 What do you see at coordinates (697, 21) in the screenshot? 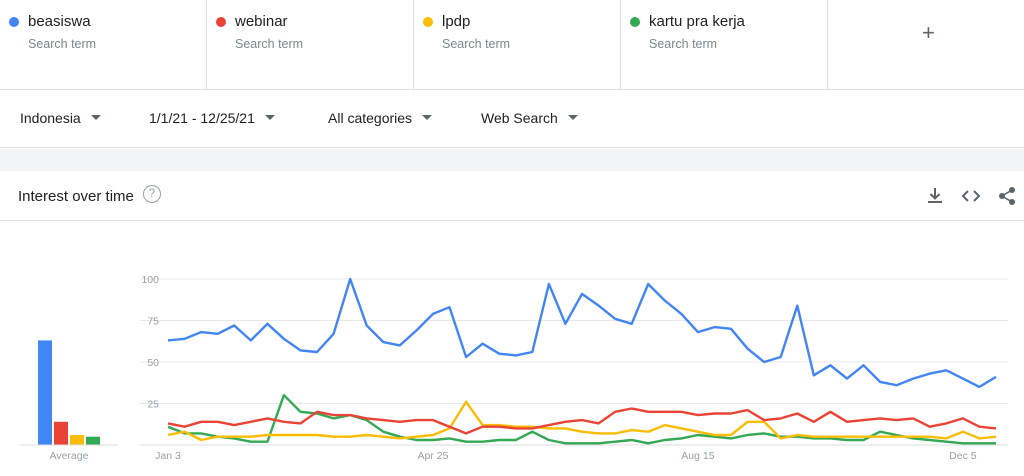
I see `term-name: kartu pra kerja` at bounding box center [697, 21].